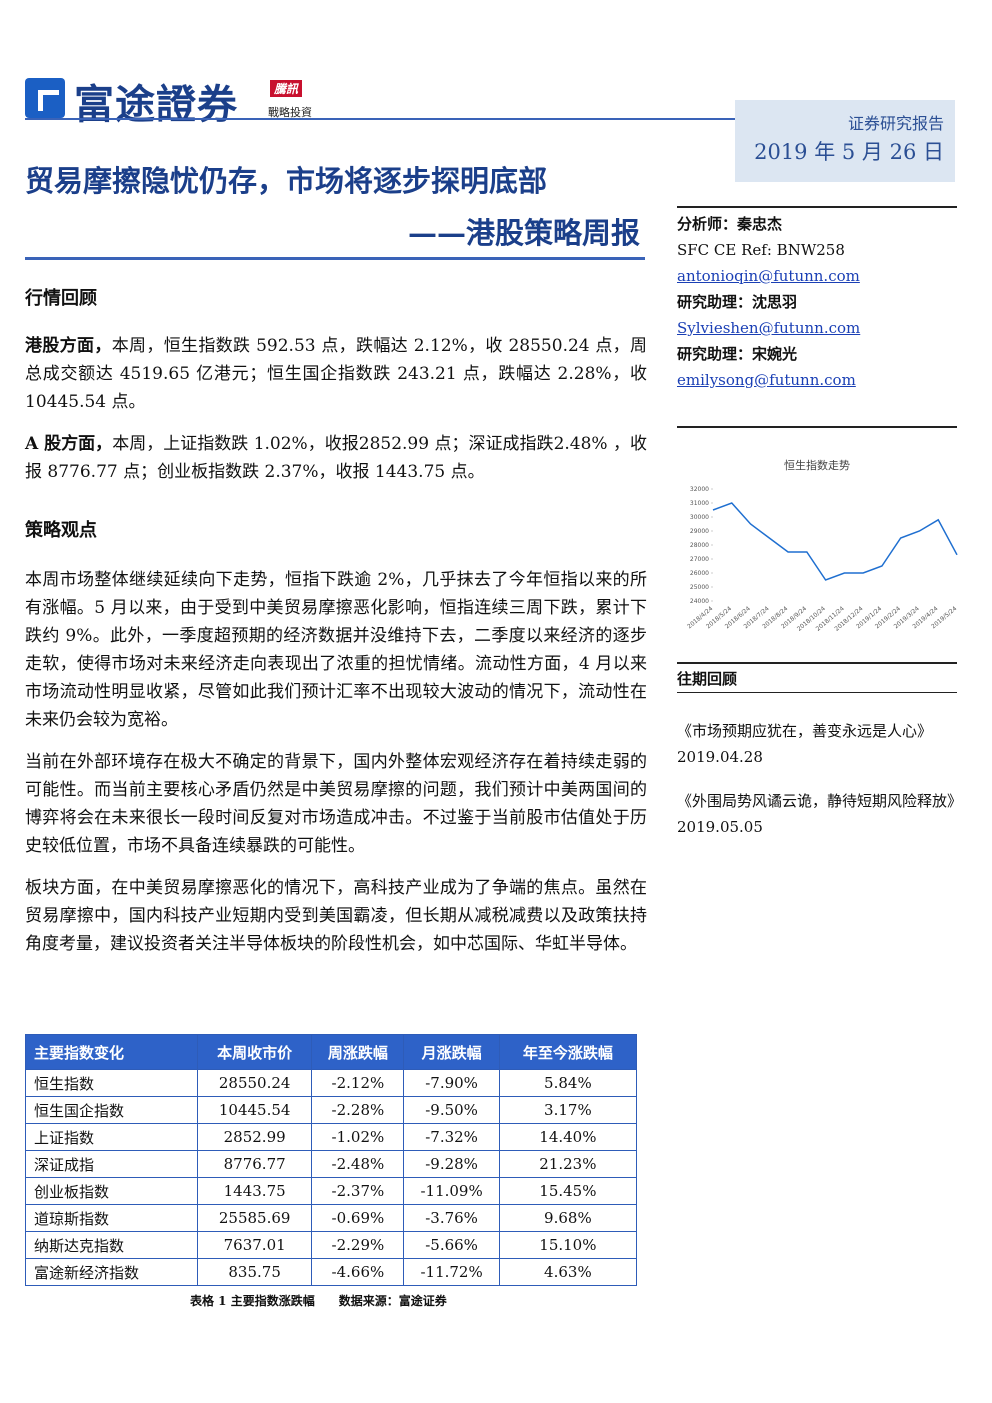  I want to click on cell: 5.84%, so click(568, 1083).